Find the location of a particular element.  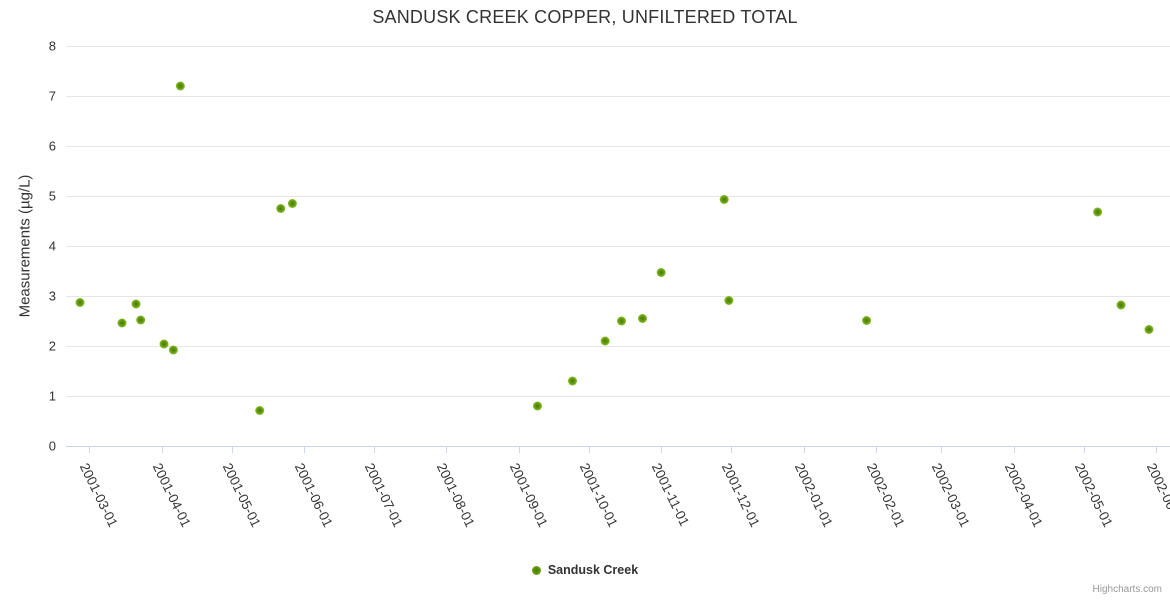

x-axis-label: 2001-11-01 is located at coordinates (670, 495).